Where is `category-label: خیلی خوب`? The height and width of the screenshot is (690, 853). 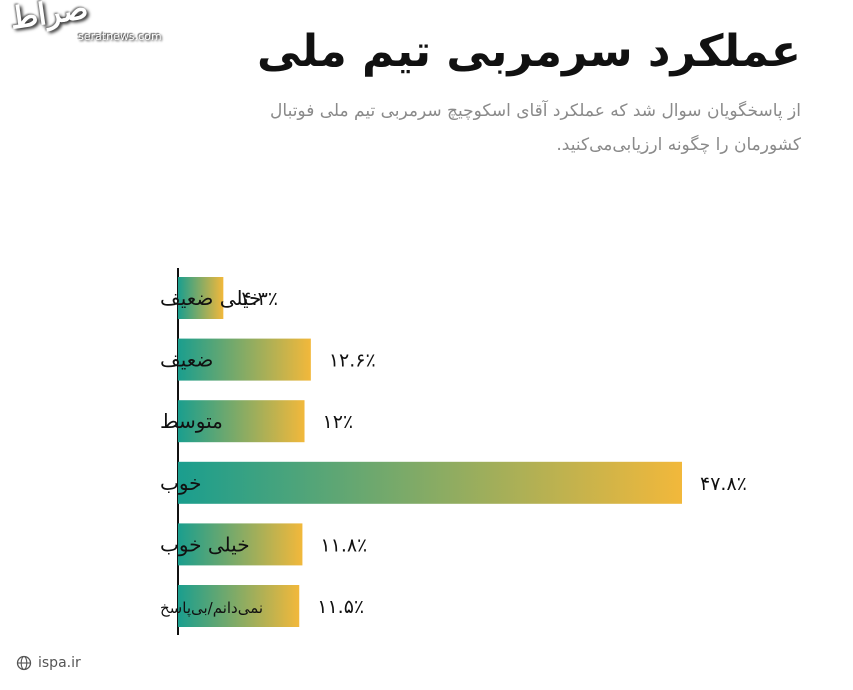 category-label: خیلی خوب is located at coordinates (205, 544).